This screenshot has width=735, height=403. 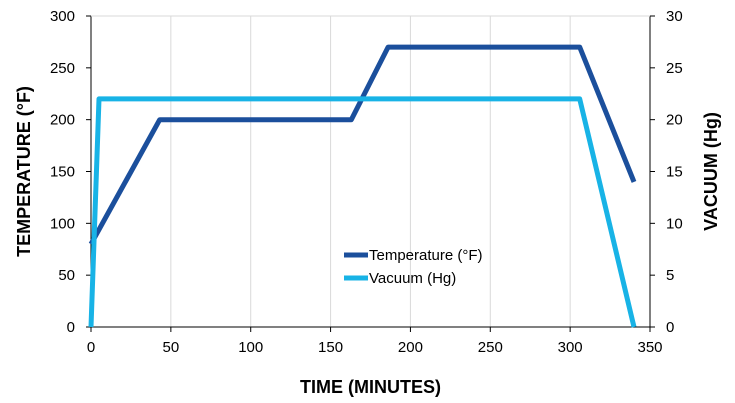 What do you see at coordinates (674, 16) in the screenshot?
I see `right-y-tick-label: 30` at bounding box center [674, 16].